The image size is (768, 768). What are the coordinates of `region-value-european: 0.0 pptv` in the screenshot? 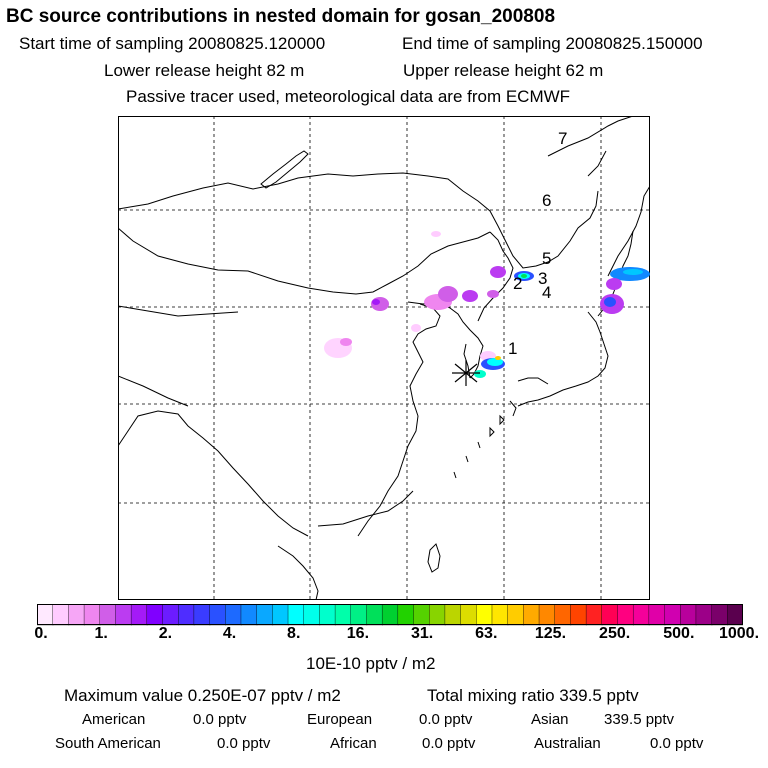 It's located at (446, 719).